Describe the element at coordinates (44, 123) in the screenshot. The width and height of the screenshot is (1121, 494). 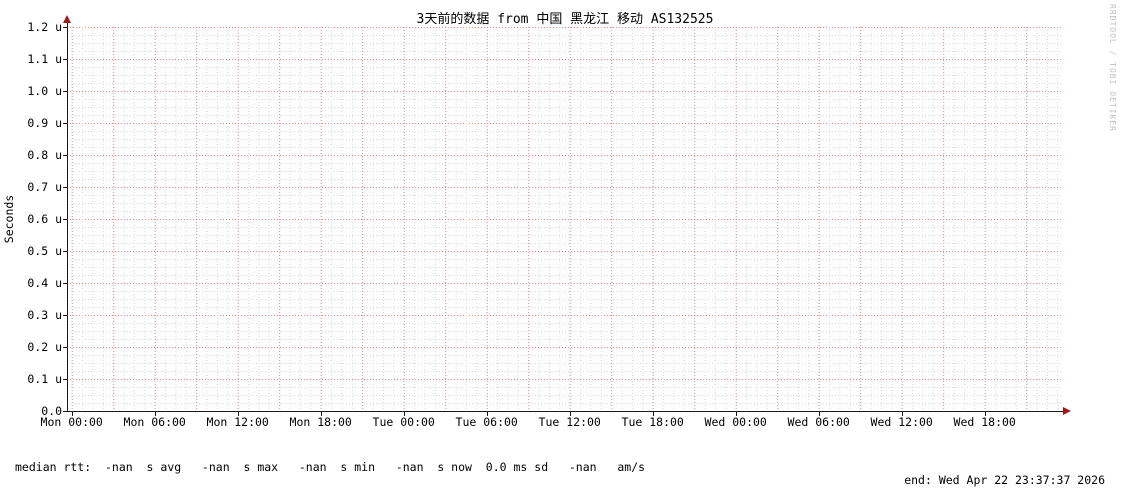
I see `y-tick-label: 0.9 u` at that location.